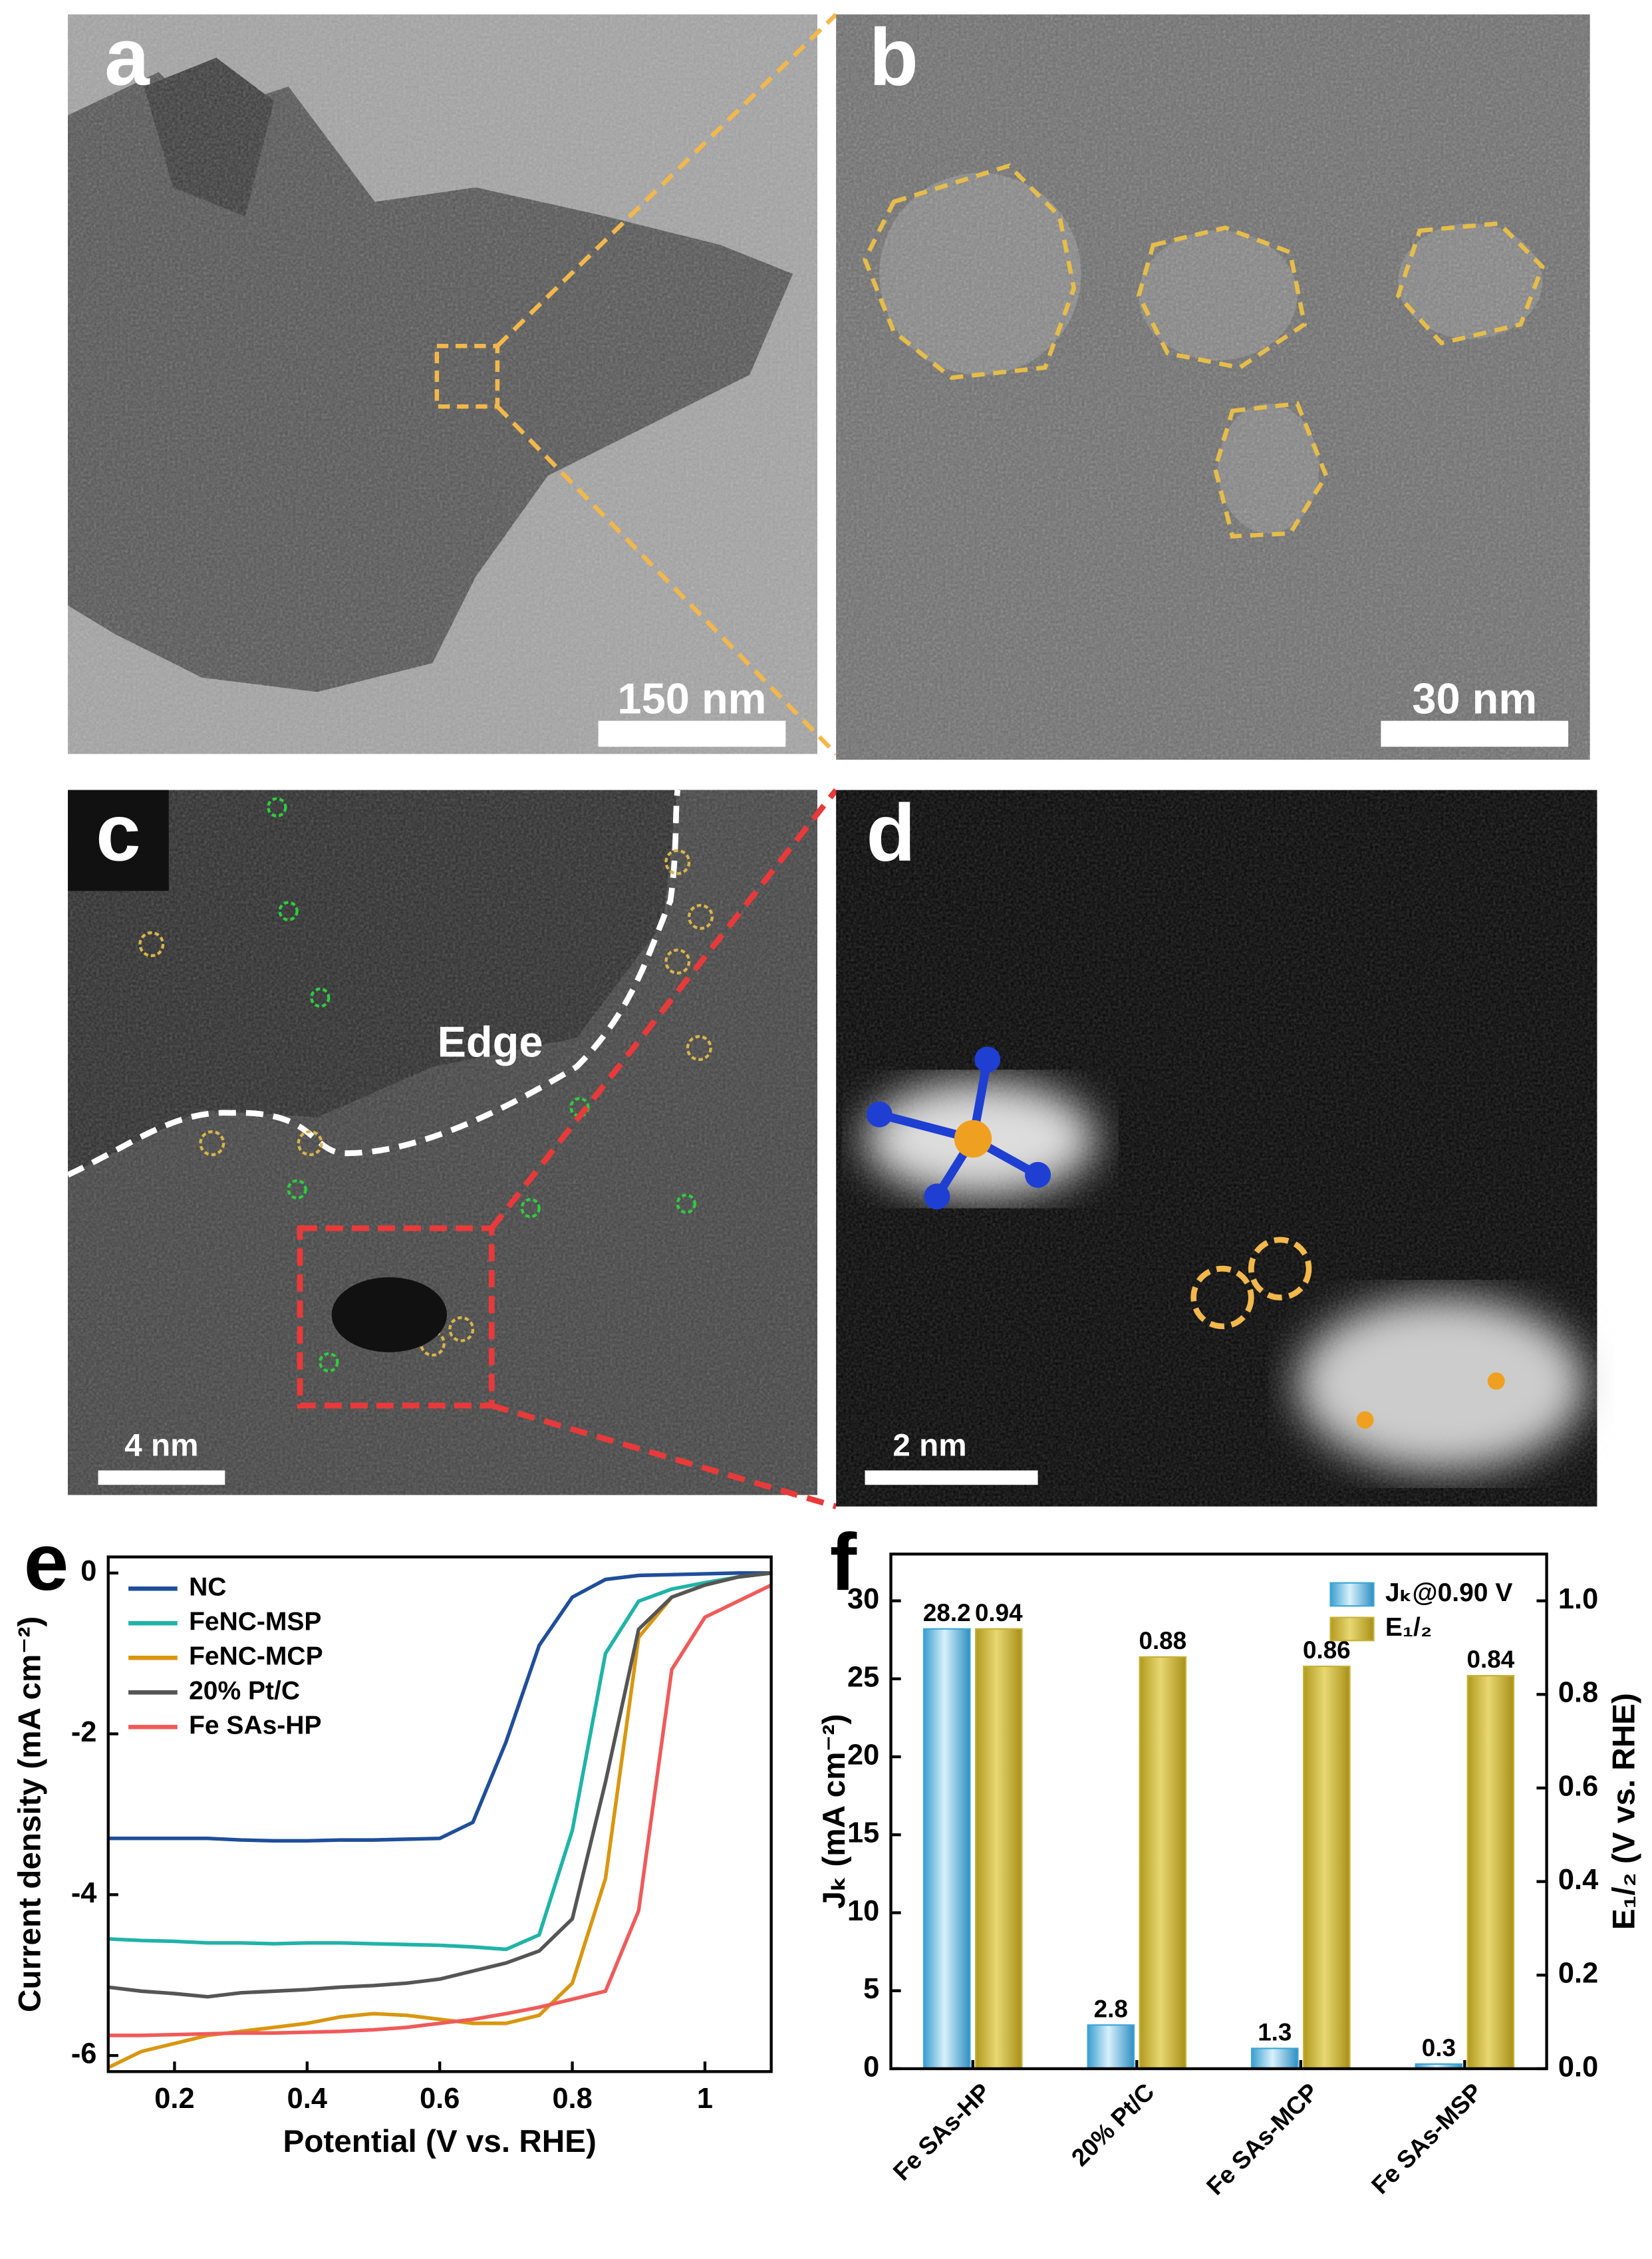  I want to click on y-axis-label: Jₖ (mA cm⁻²), so click(834, 1811).